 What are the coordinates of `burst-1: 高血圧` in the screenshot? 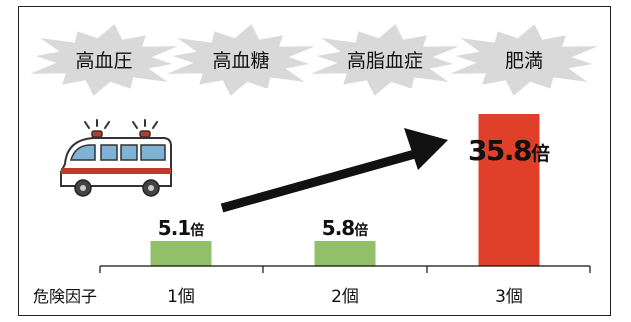 It's located at (104, 60).